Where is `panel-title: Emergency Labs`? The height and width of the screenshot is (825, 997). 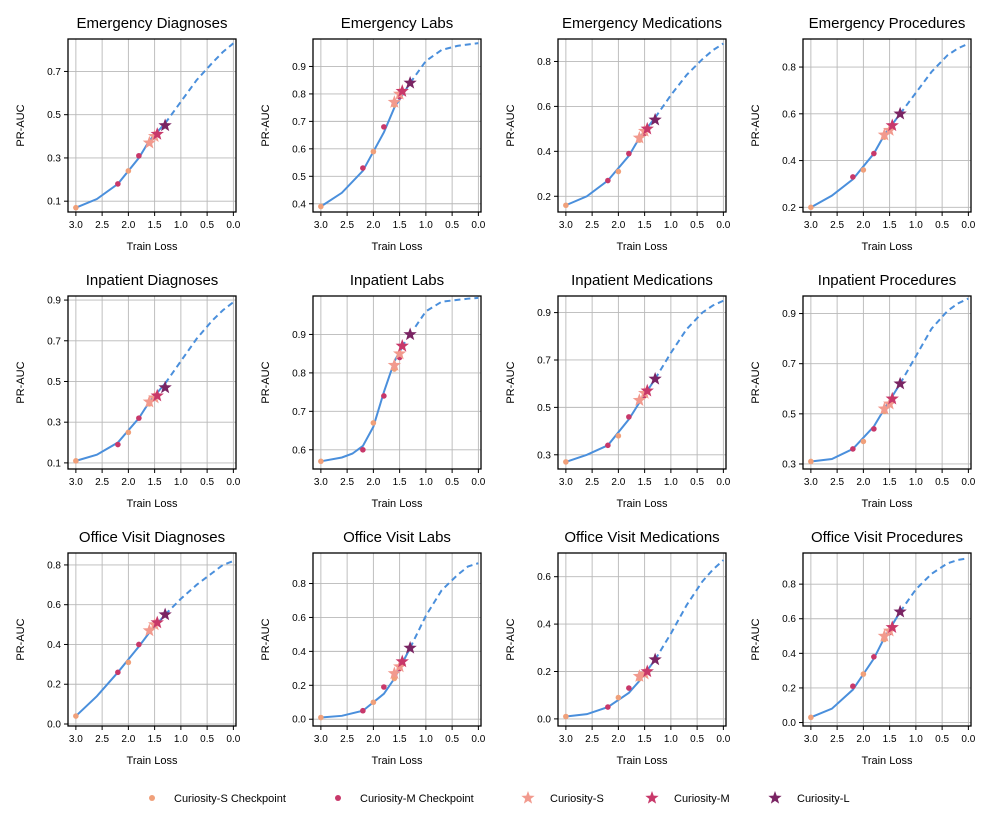 panel-title: Emergency Labs is located at coordinates (397, 23).